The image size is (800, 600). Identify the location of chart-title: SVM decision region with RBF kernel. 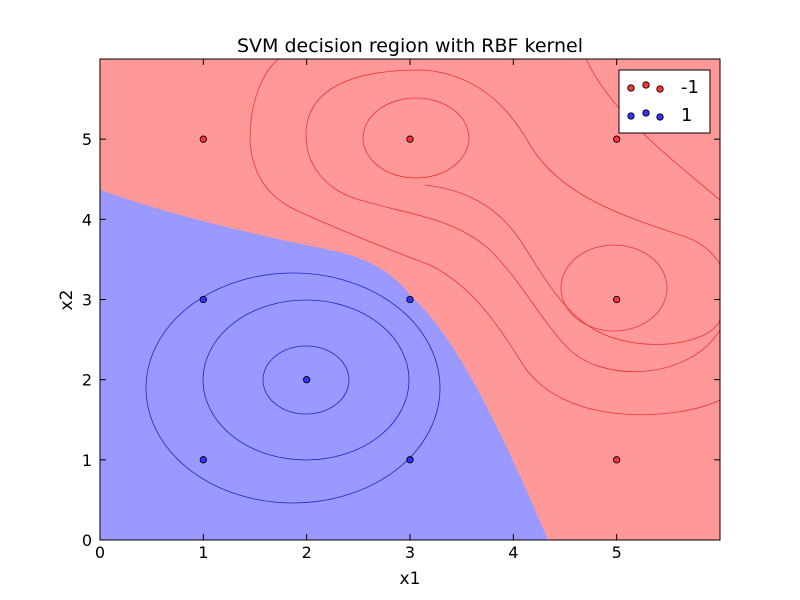
(410, 46).